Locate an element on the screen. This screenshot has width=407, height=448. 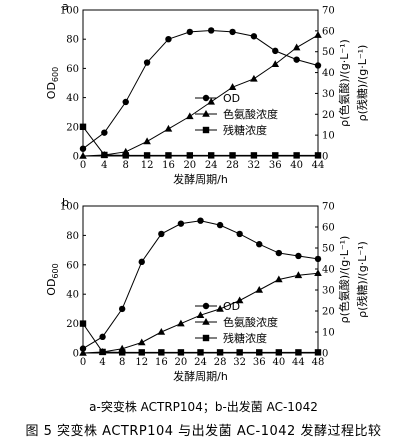
y-right-tick-label: 20 is located at coordinates (328, 115).